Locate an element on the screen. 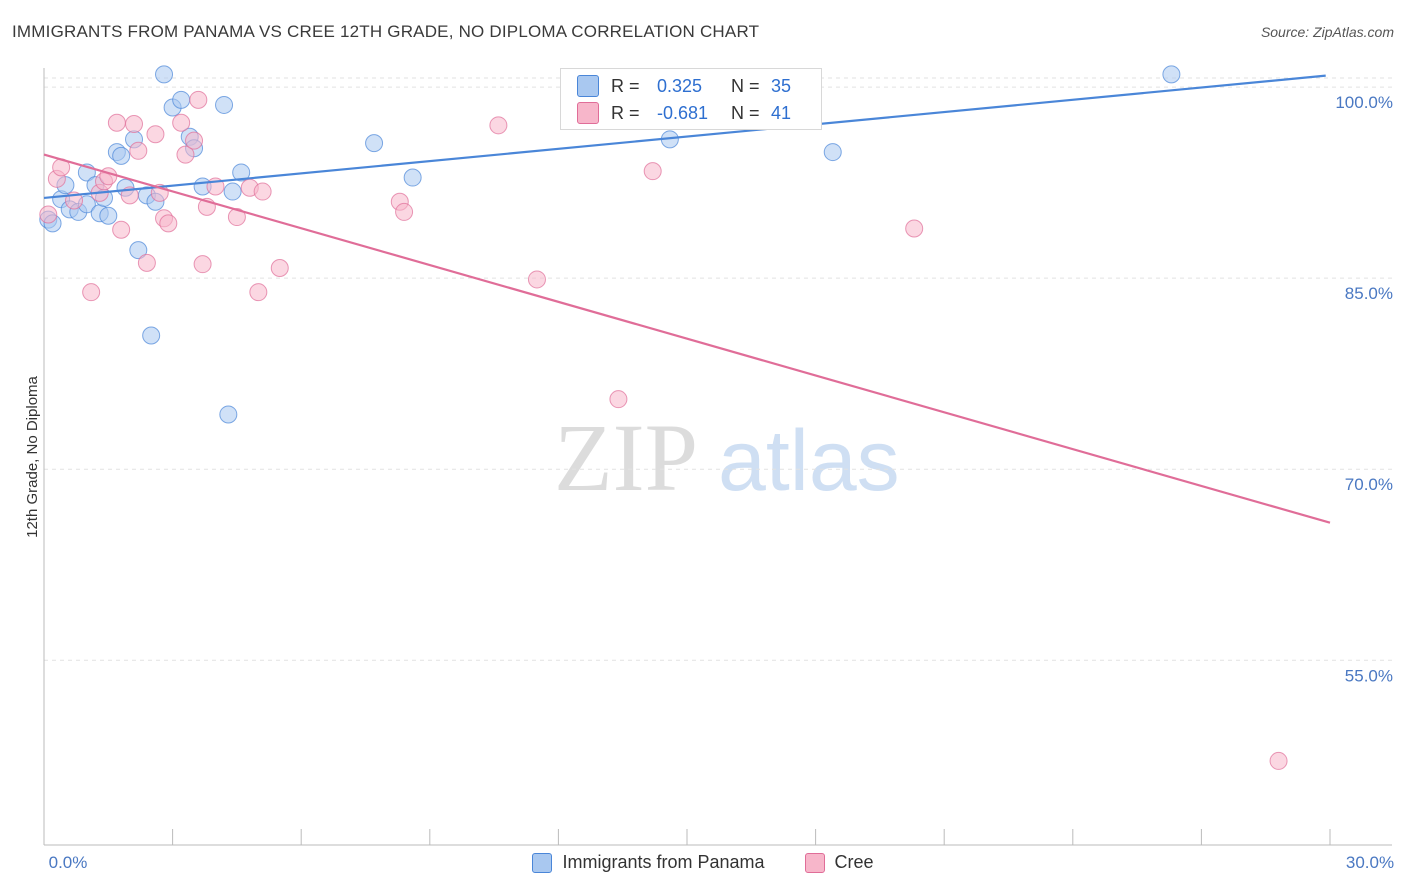  y-tick-label-3: 100.0% is located at coordinates (1364, 102).